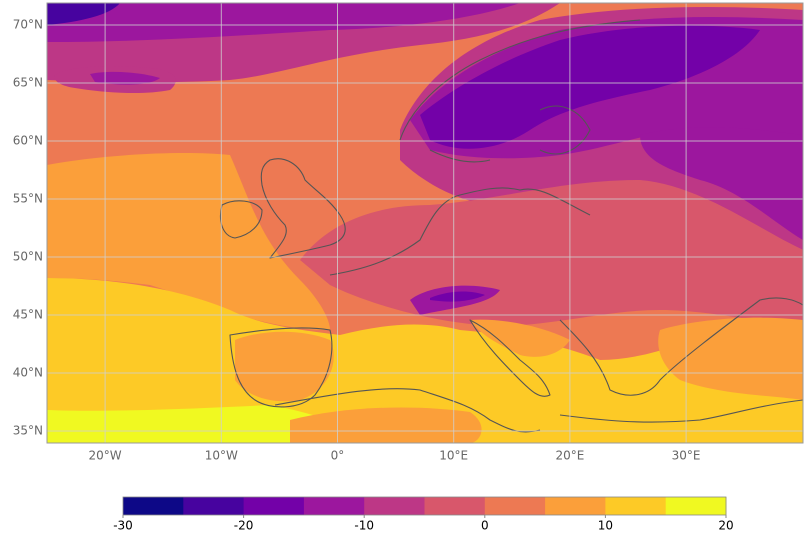  What do you see at coordinates (244, 526) in the screenshot?
I see `colorbar-tick-label: -20` at bounding box center [244, 526].